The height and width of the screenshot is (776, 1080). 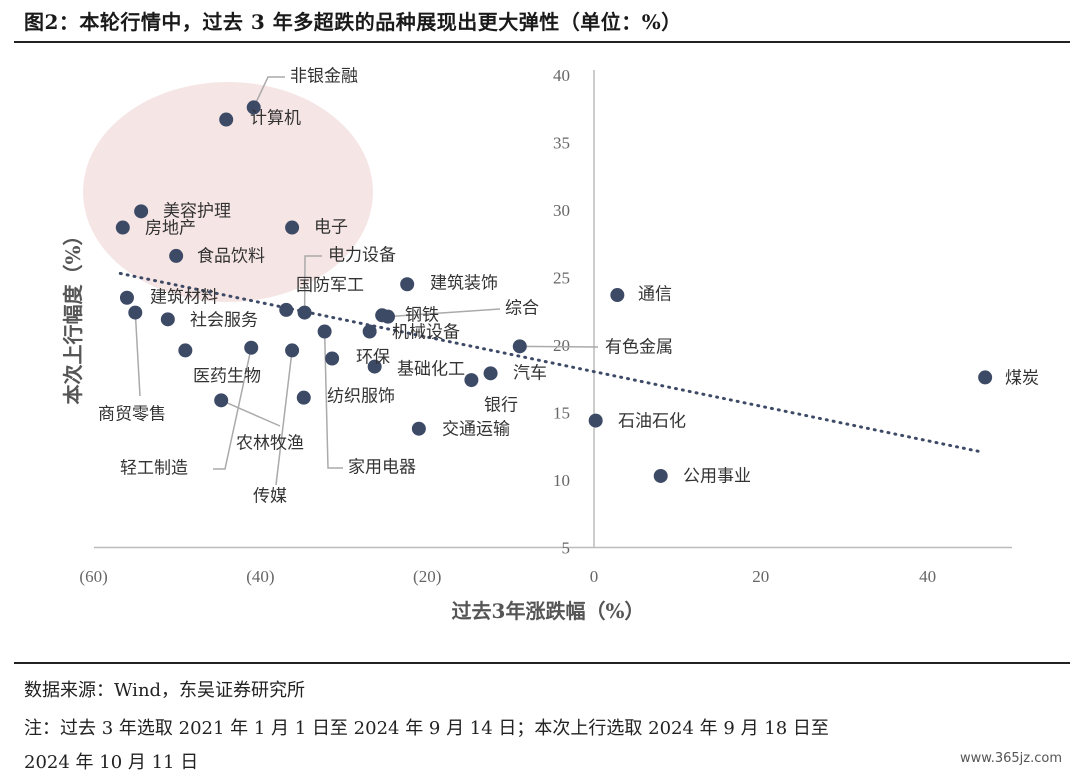 I want to click on point-label: 通信, so click(x=655, y=295).